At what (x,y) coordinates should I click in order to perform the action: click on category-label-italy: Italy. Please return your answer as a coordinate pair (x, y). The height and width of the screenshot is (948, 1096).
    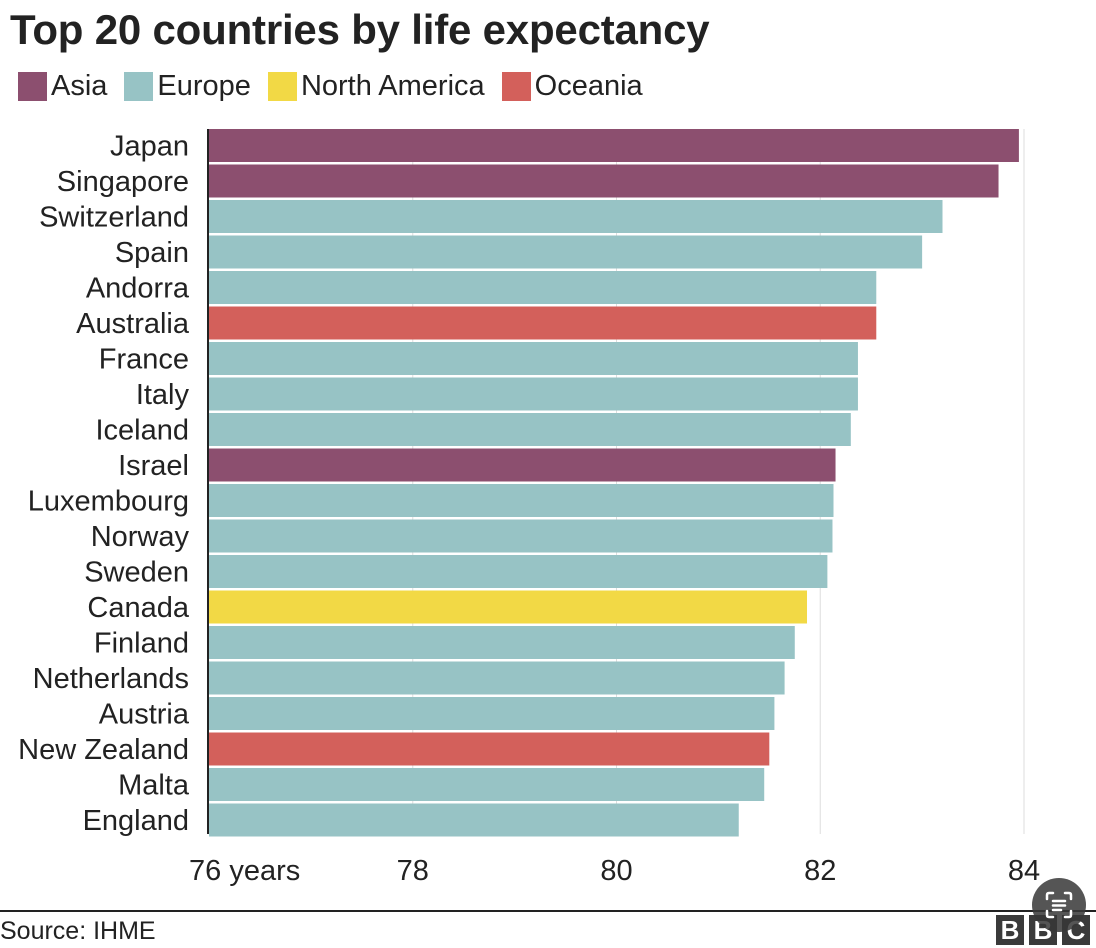
    Looking at the image, I should click on (163, 395).